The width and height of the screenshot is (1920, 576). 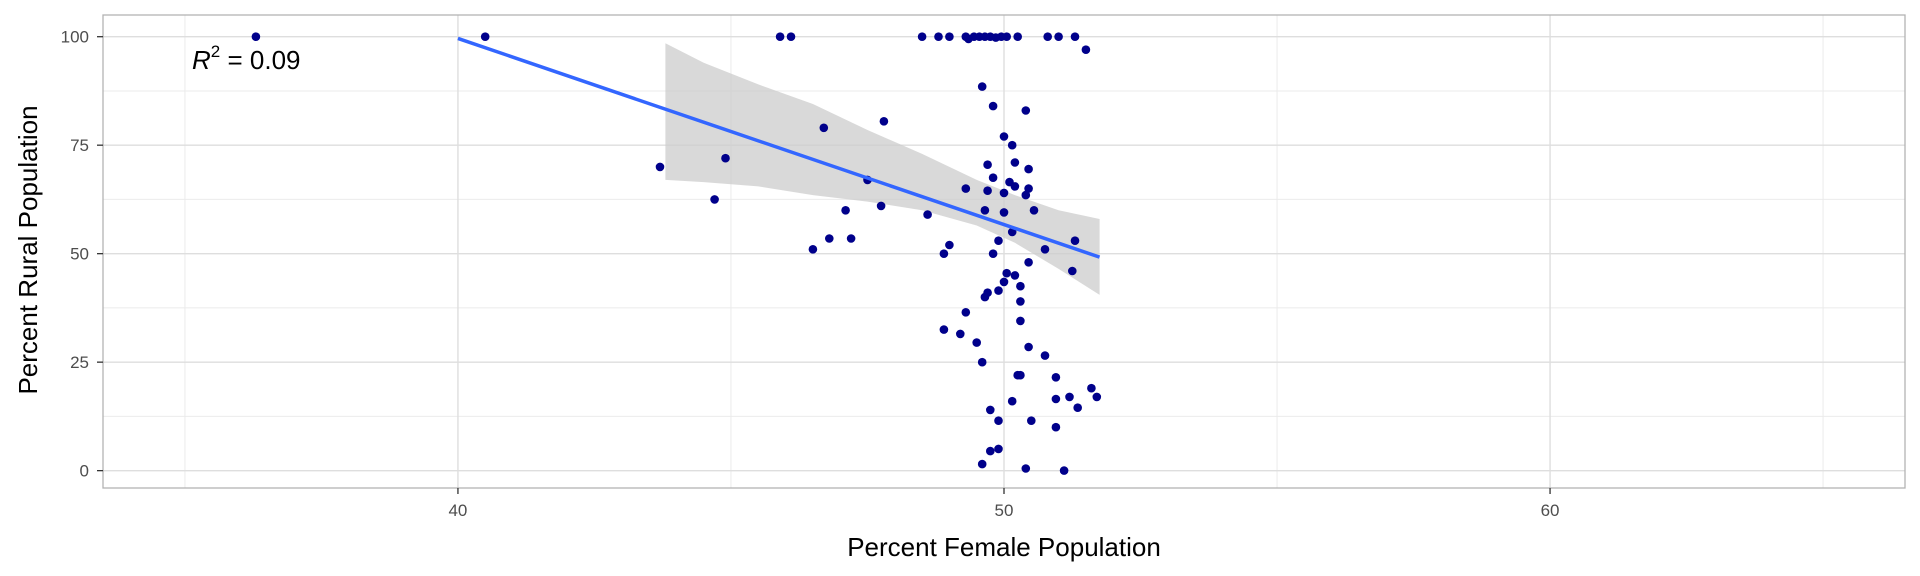 I want to click on x-tick-label: 60, so click(x=1550, y=510).